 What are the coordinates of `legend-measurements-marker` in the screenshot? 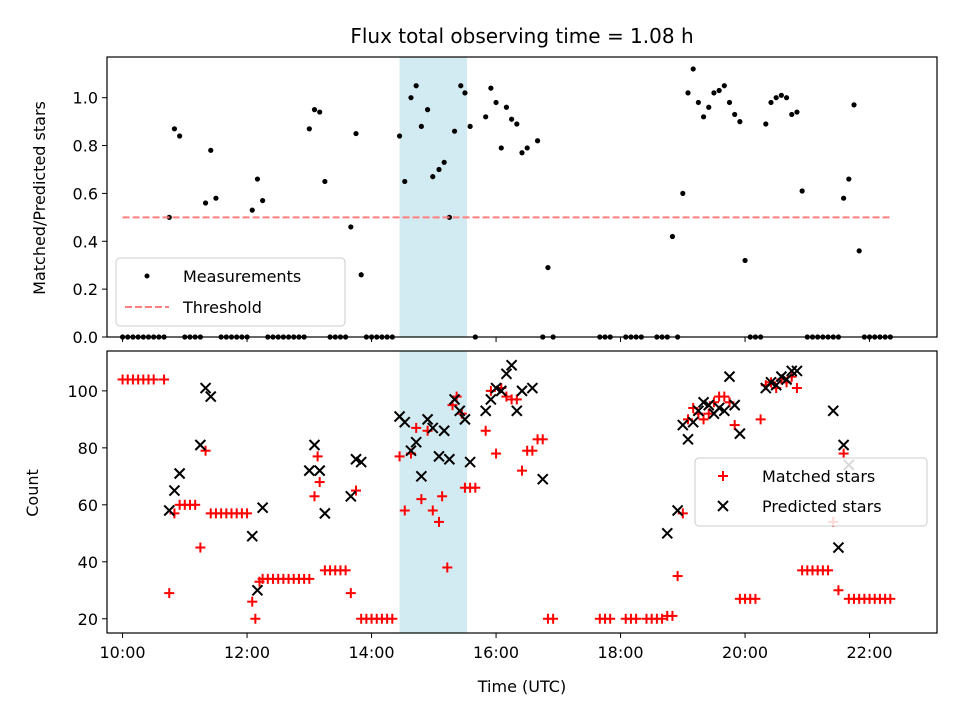 It's located at (147, 276).